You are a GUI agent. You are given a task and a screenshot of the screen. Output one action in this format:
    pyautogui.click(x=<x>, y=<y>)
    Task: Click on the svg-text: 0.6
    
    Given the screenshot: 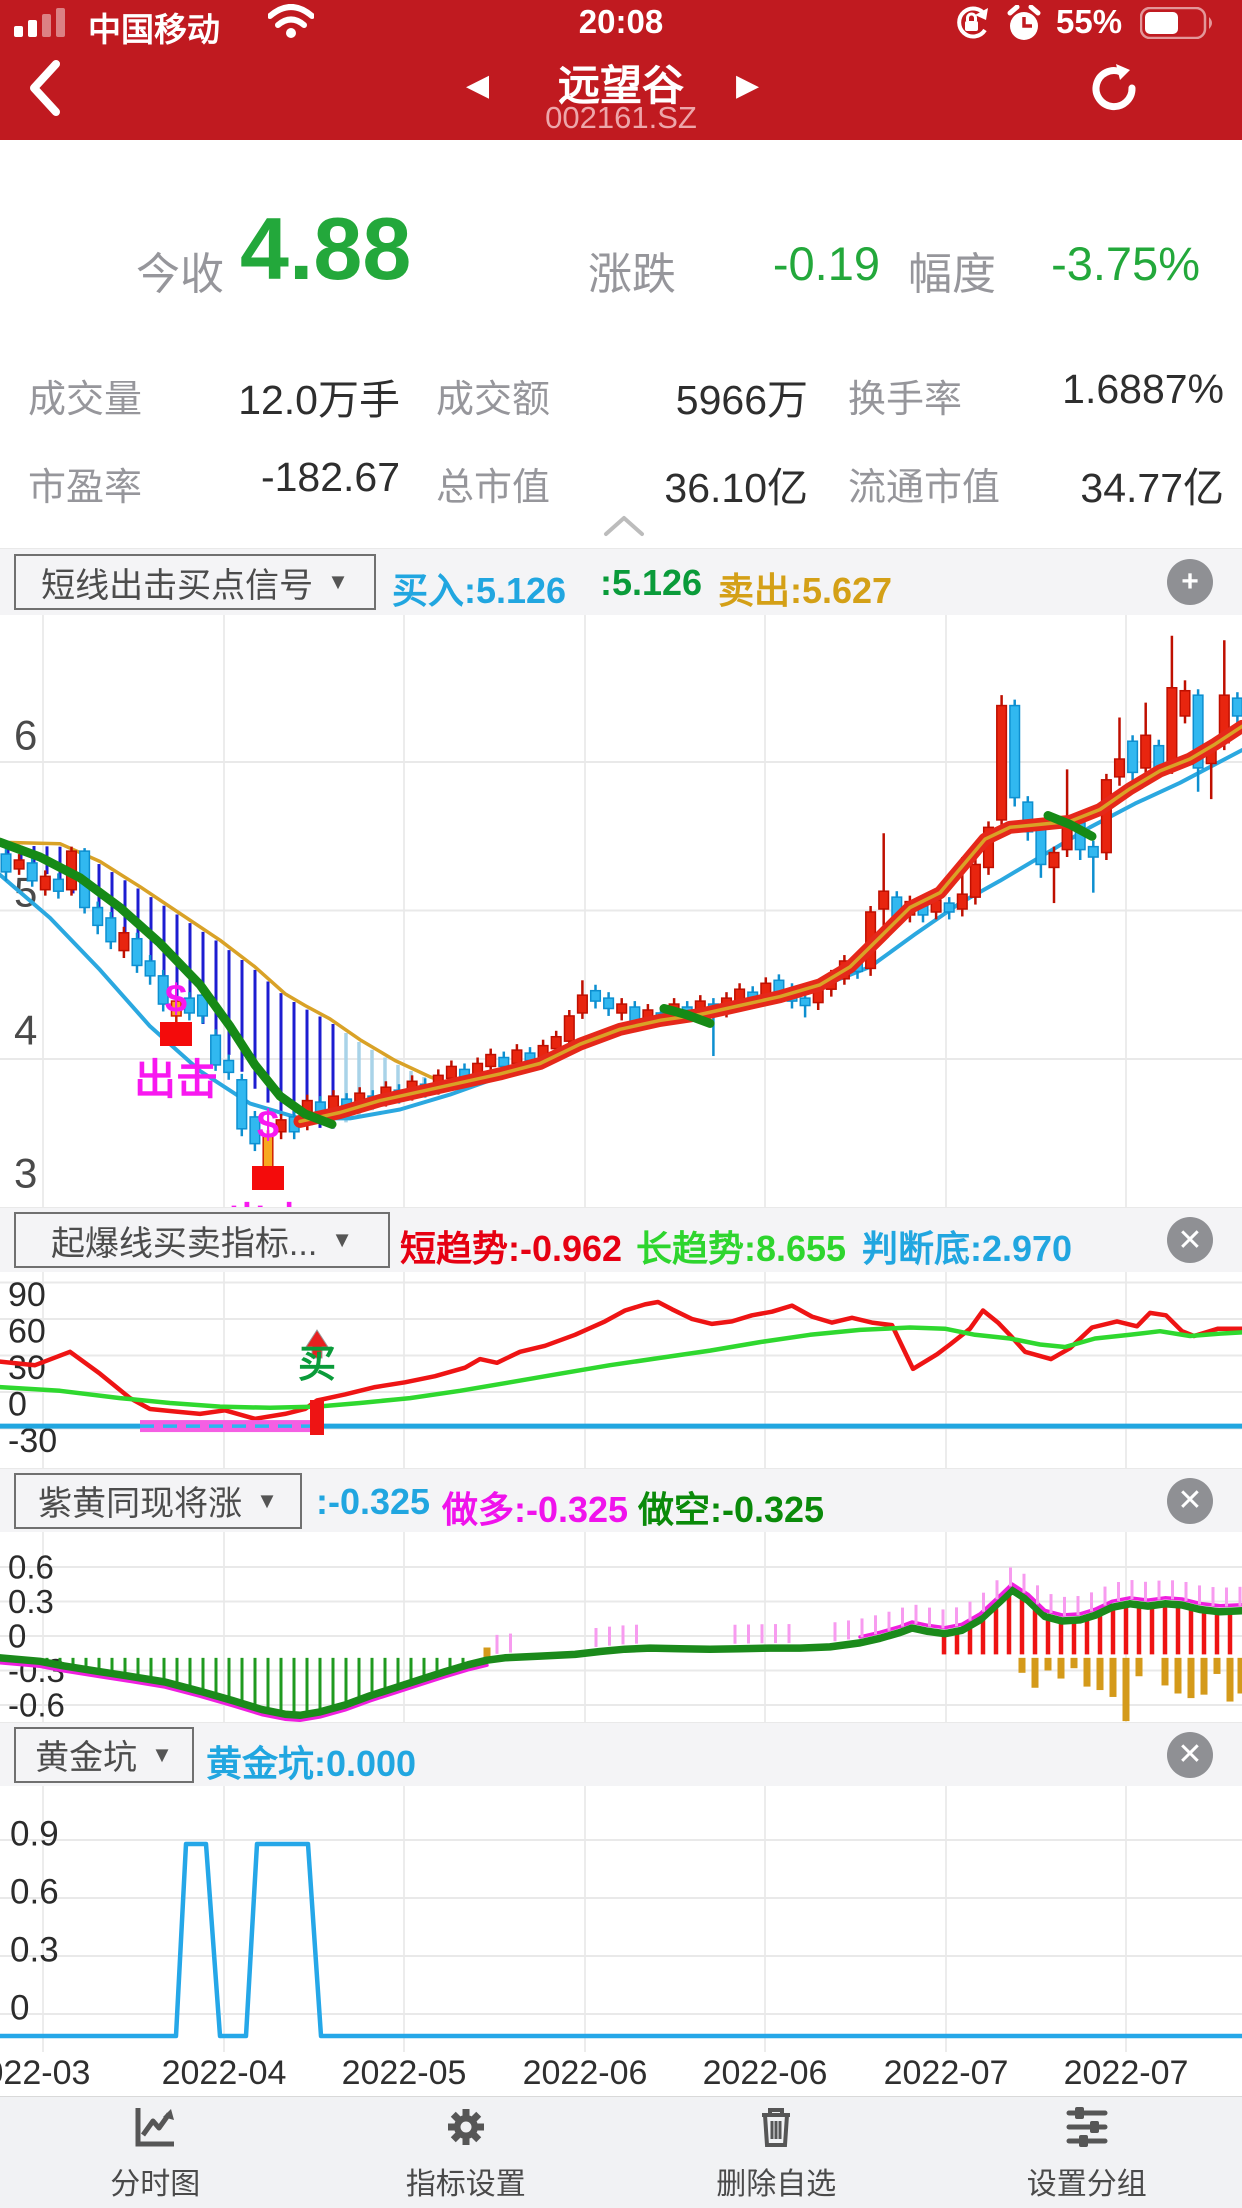 What is the action you would take?
    pyautogui.click(x=31, y=1567)
    